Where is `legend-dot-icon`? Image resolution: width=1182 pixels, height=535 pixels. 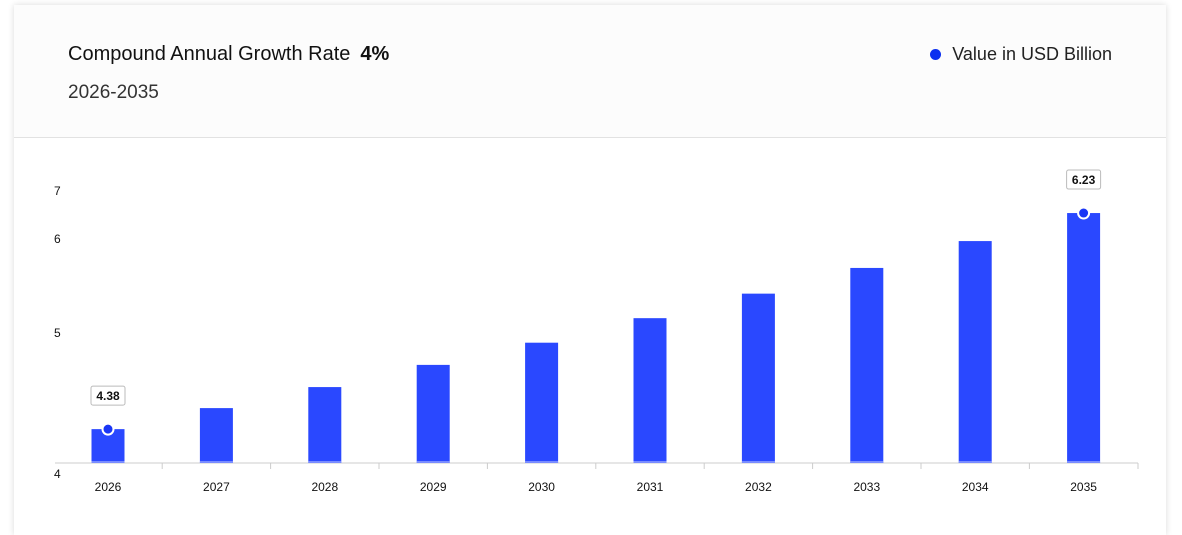 legend-dot-icon is located at coordinates (936, 54).